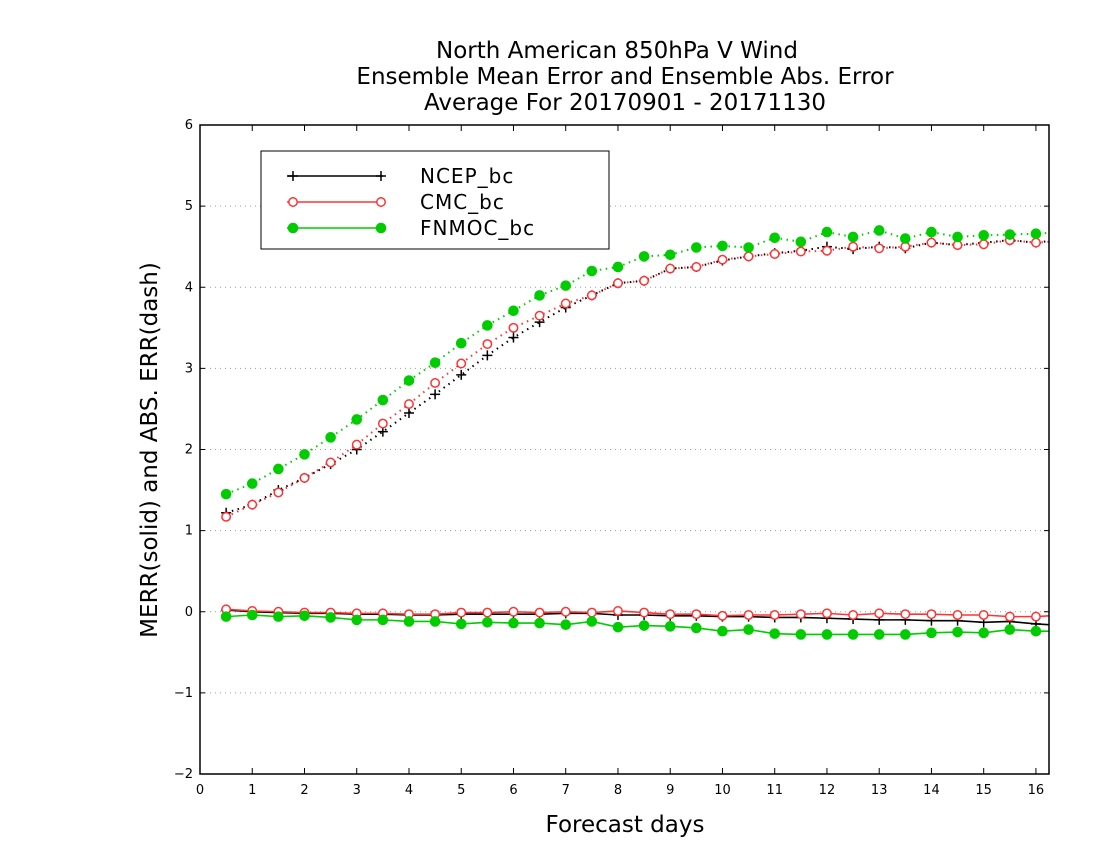  I want to click on x-tick-label: 3, so click(357, 790).